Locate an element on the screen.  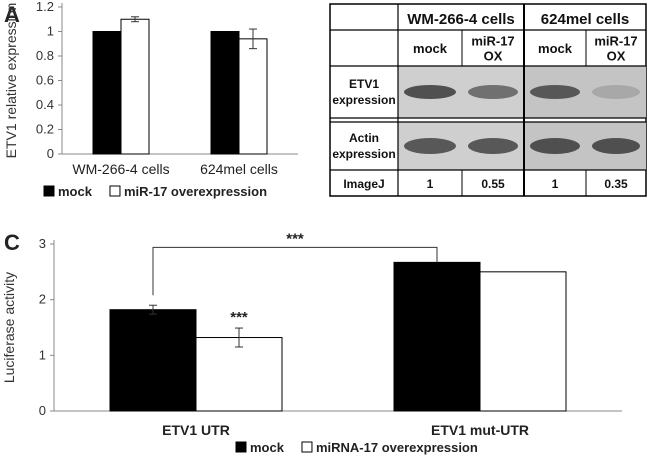
chart-a-legend-label-0: mock is located at coordinates (75, 191).